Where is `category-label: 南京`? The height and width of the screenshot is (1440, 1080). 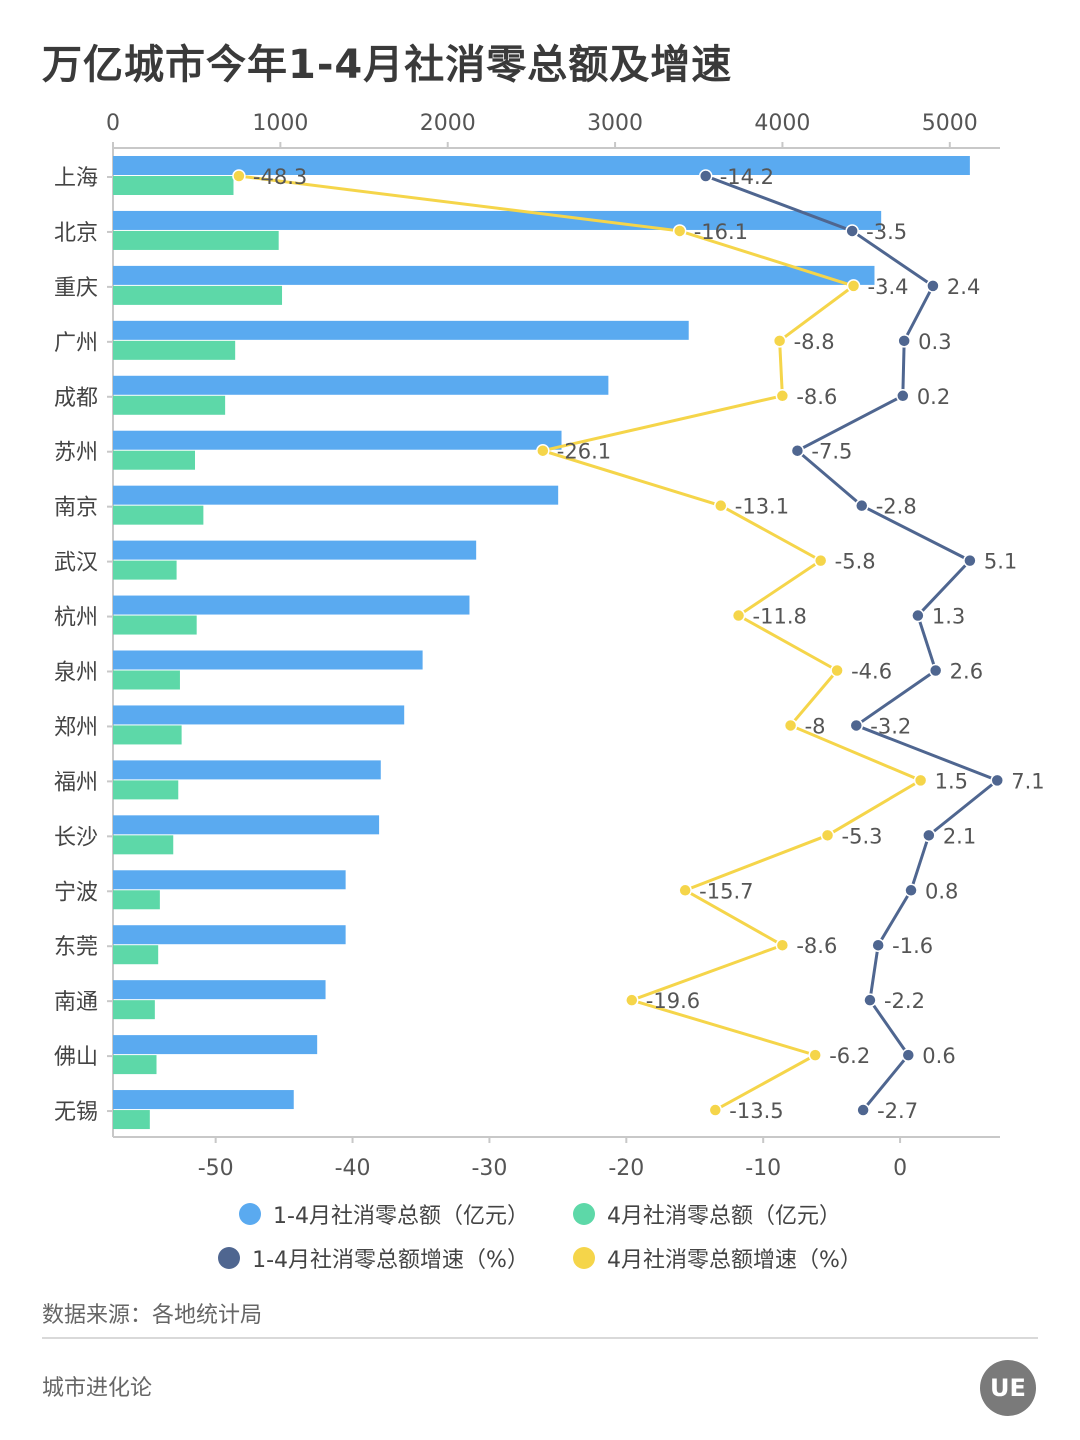 category-label: 南京 is located at coordinates (76, 508).